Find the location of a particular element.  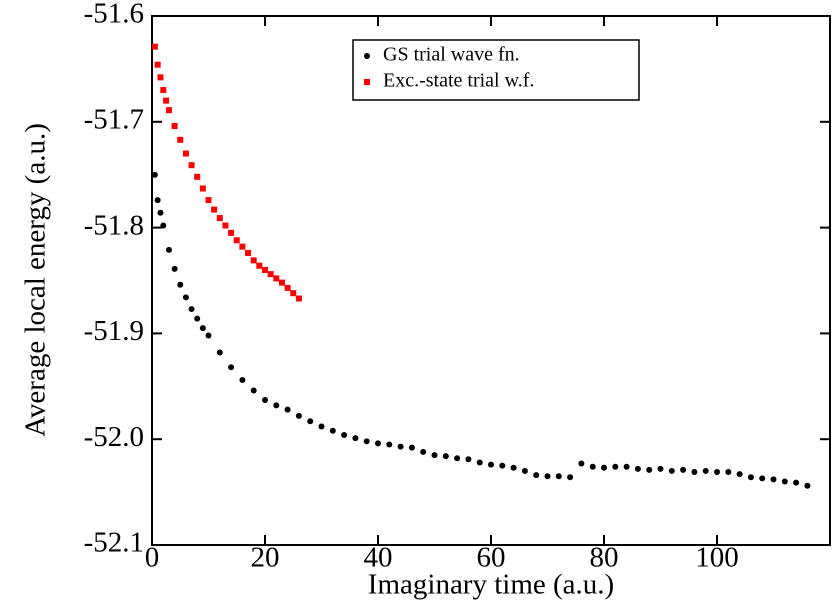

x-axis-title: Imaginary time (a.u.) is located at coordinates (491, 585).